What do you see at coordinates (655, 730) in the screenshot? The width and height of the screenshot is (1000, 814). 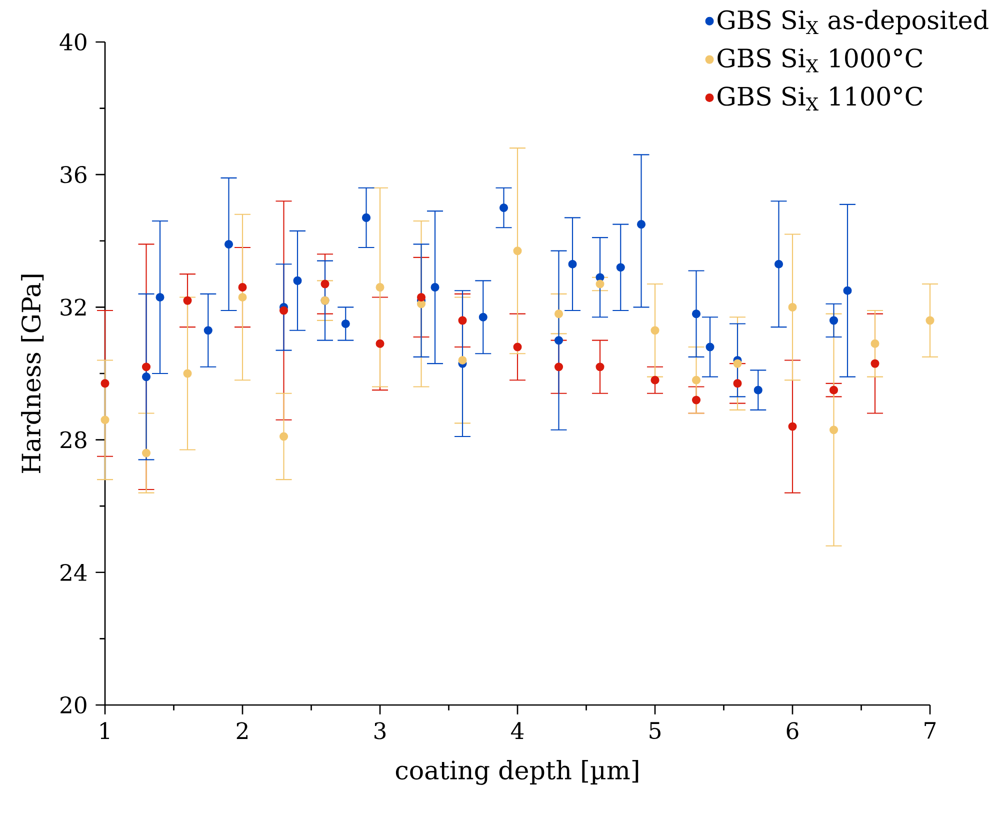 I see `x-tick-label: 5` at bounding box center [655, 730].